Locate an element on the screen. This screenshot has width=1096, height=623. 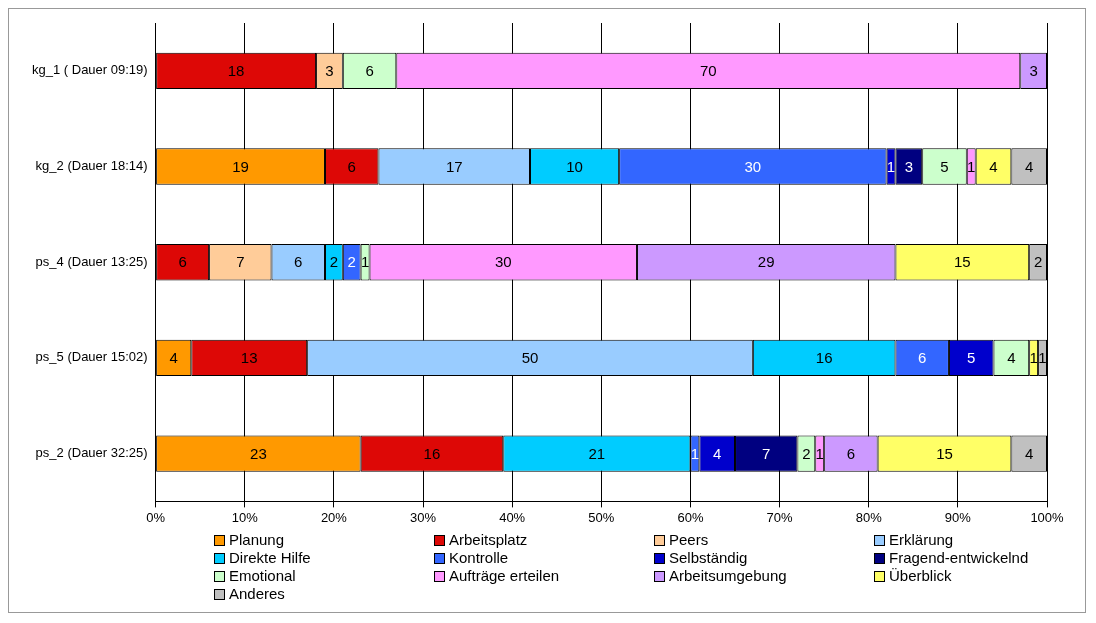
data-label: 19 is located at coordinates (240, 166).